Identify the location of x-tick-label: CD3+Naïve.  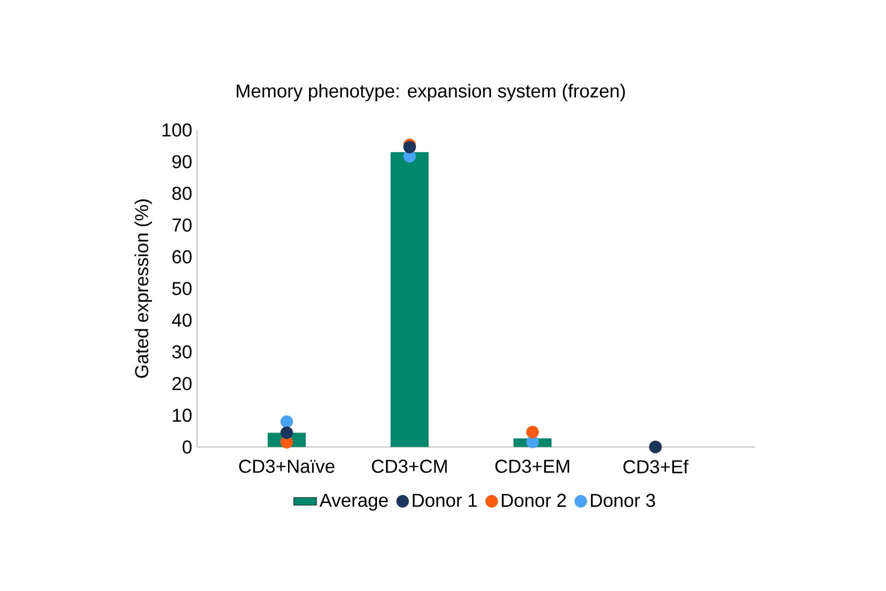
(286, 466).